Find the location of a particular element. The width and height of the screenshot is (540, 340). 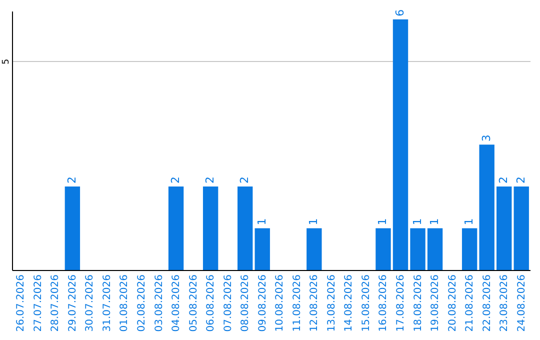

x-tick-label: 08.08.2026 is located at coordinates (246, 303).